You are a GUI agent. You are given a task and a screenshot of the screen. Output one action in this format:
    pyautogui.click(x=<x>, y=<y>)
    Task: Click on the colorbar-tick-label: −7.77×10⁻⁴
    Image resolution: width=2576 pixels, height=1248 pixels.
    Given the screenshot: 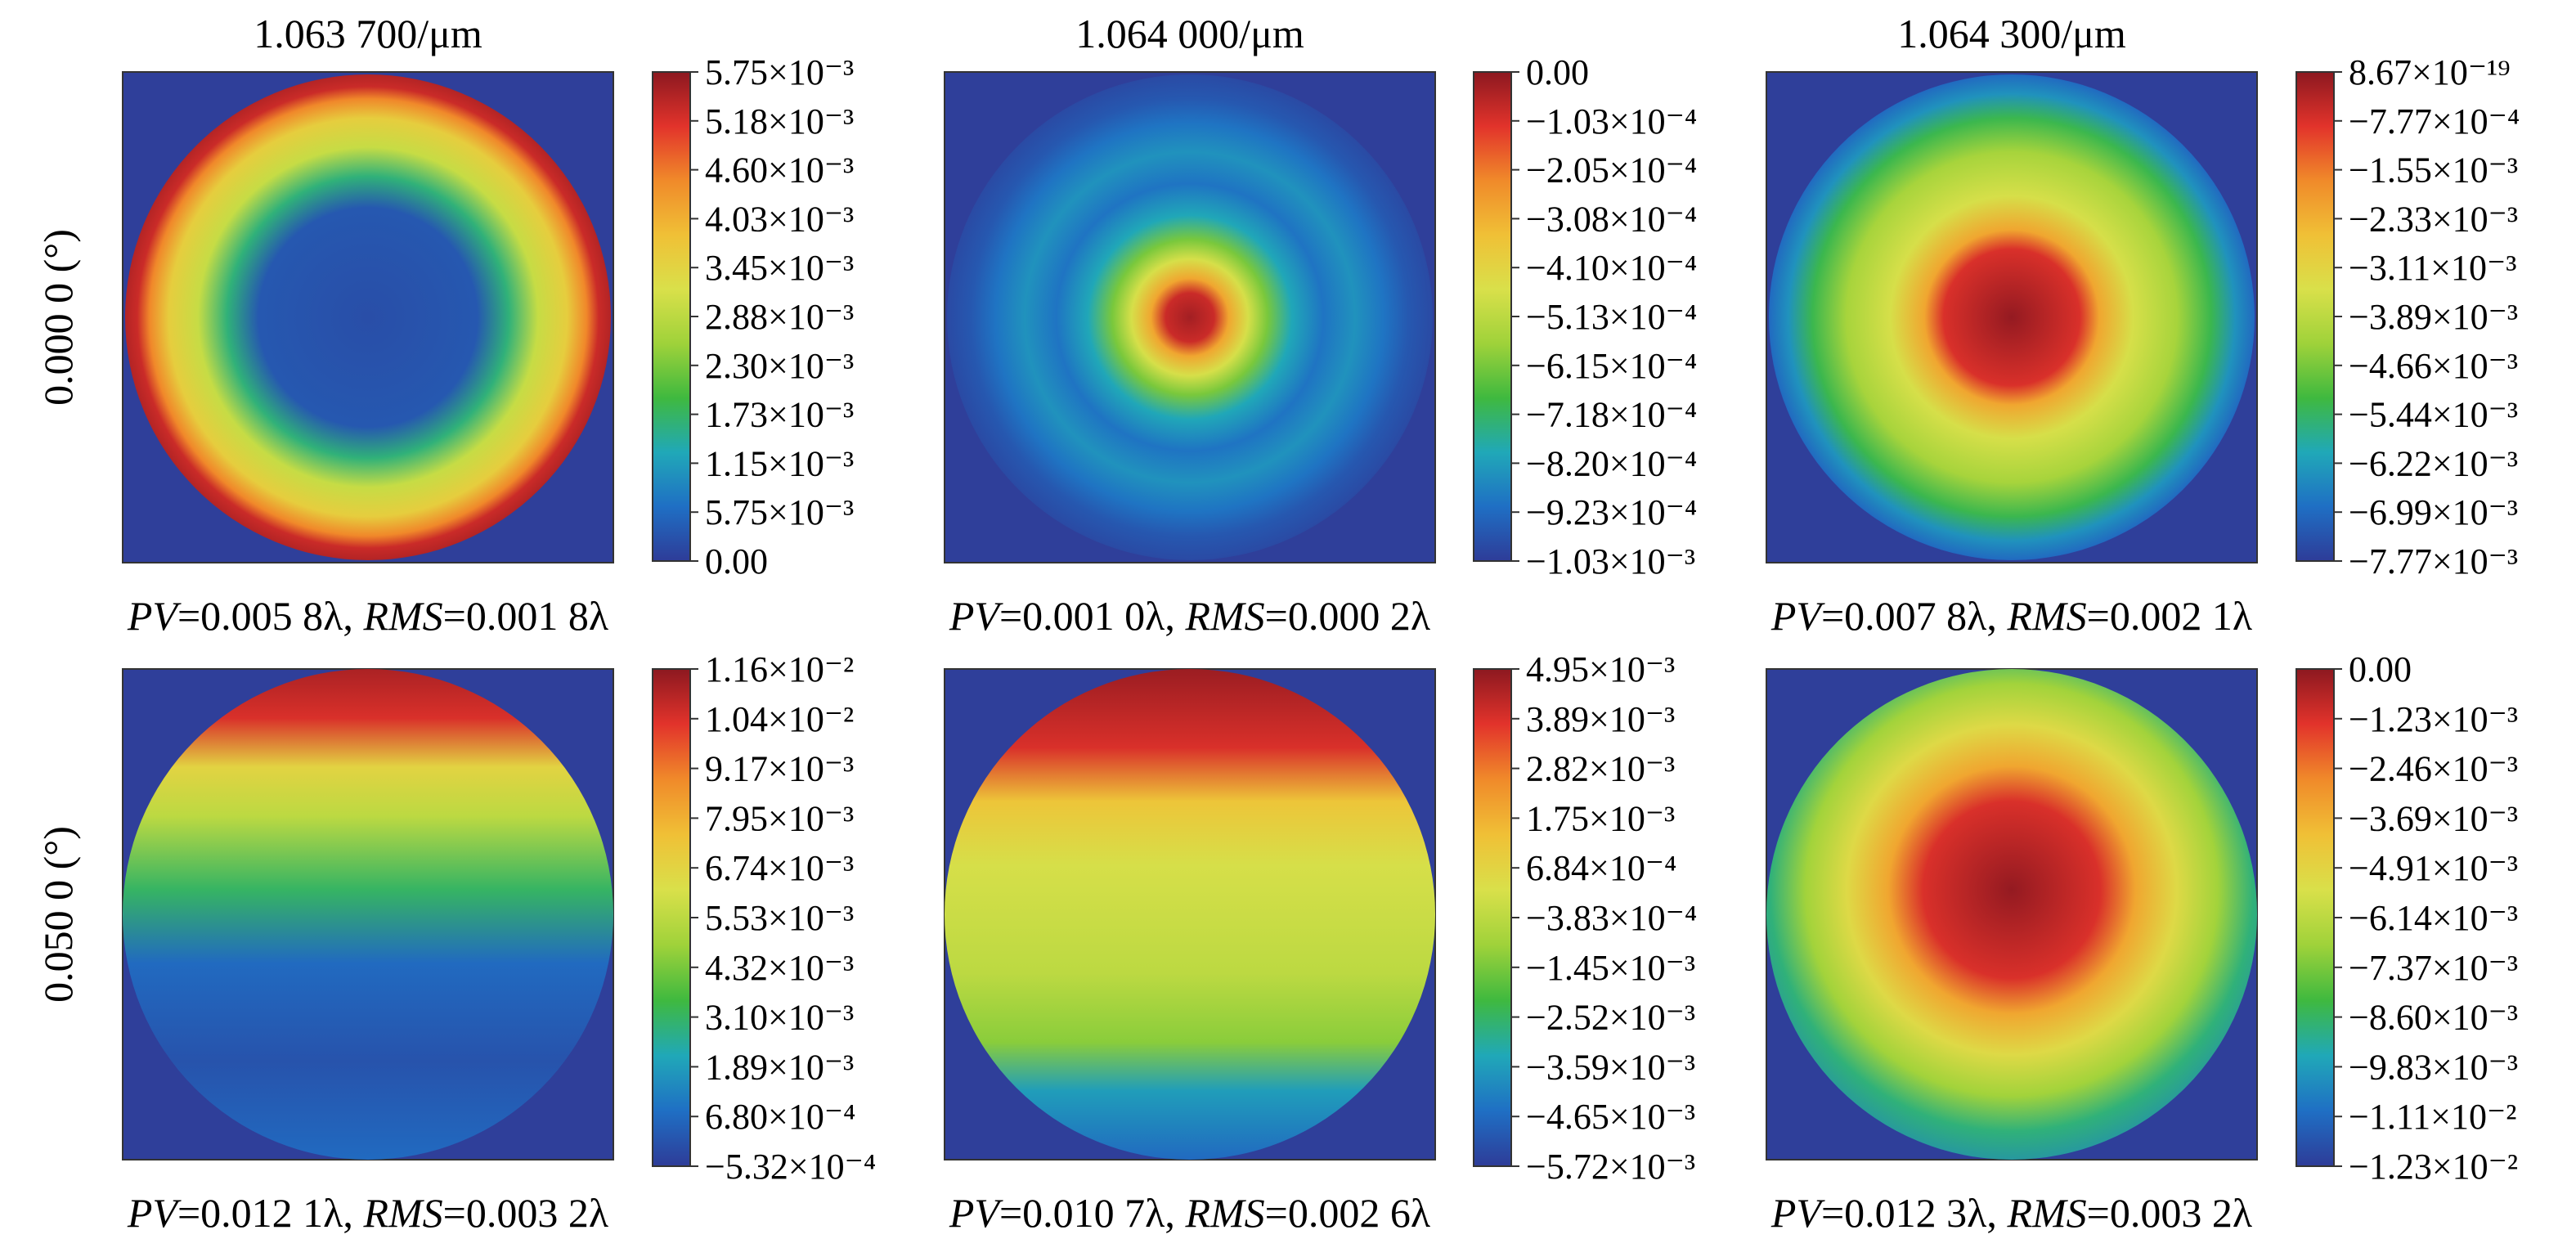 What is the action you would take?
    pyautogui.click(x=2434, y=121)
    